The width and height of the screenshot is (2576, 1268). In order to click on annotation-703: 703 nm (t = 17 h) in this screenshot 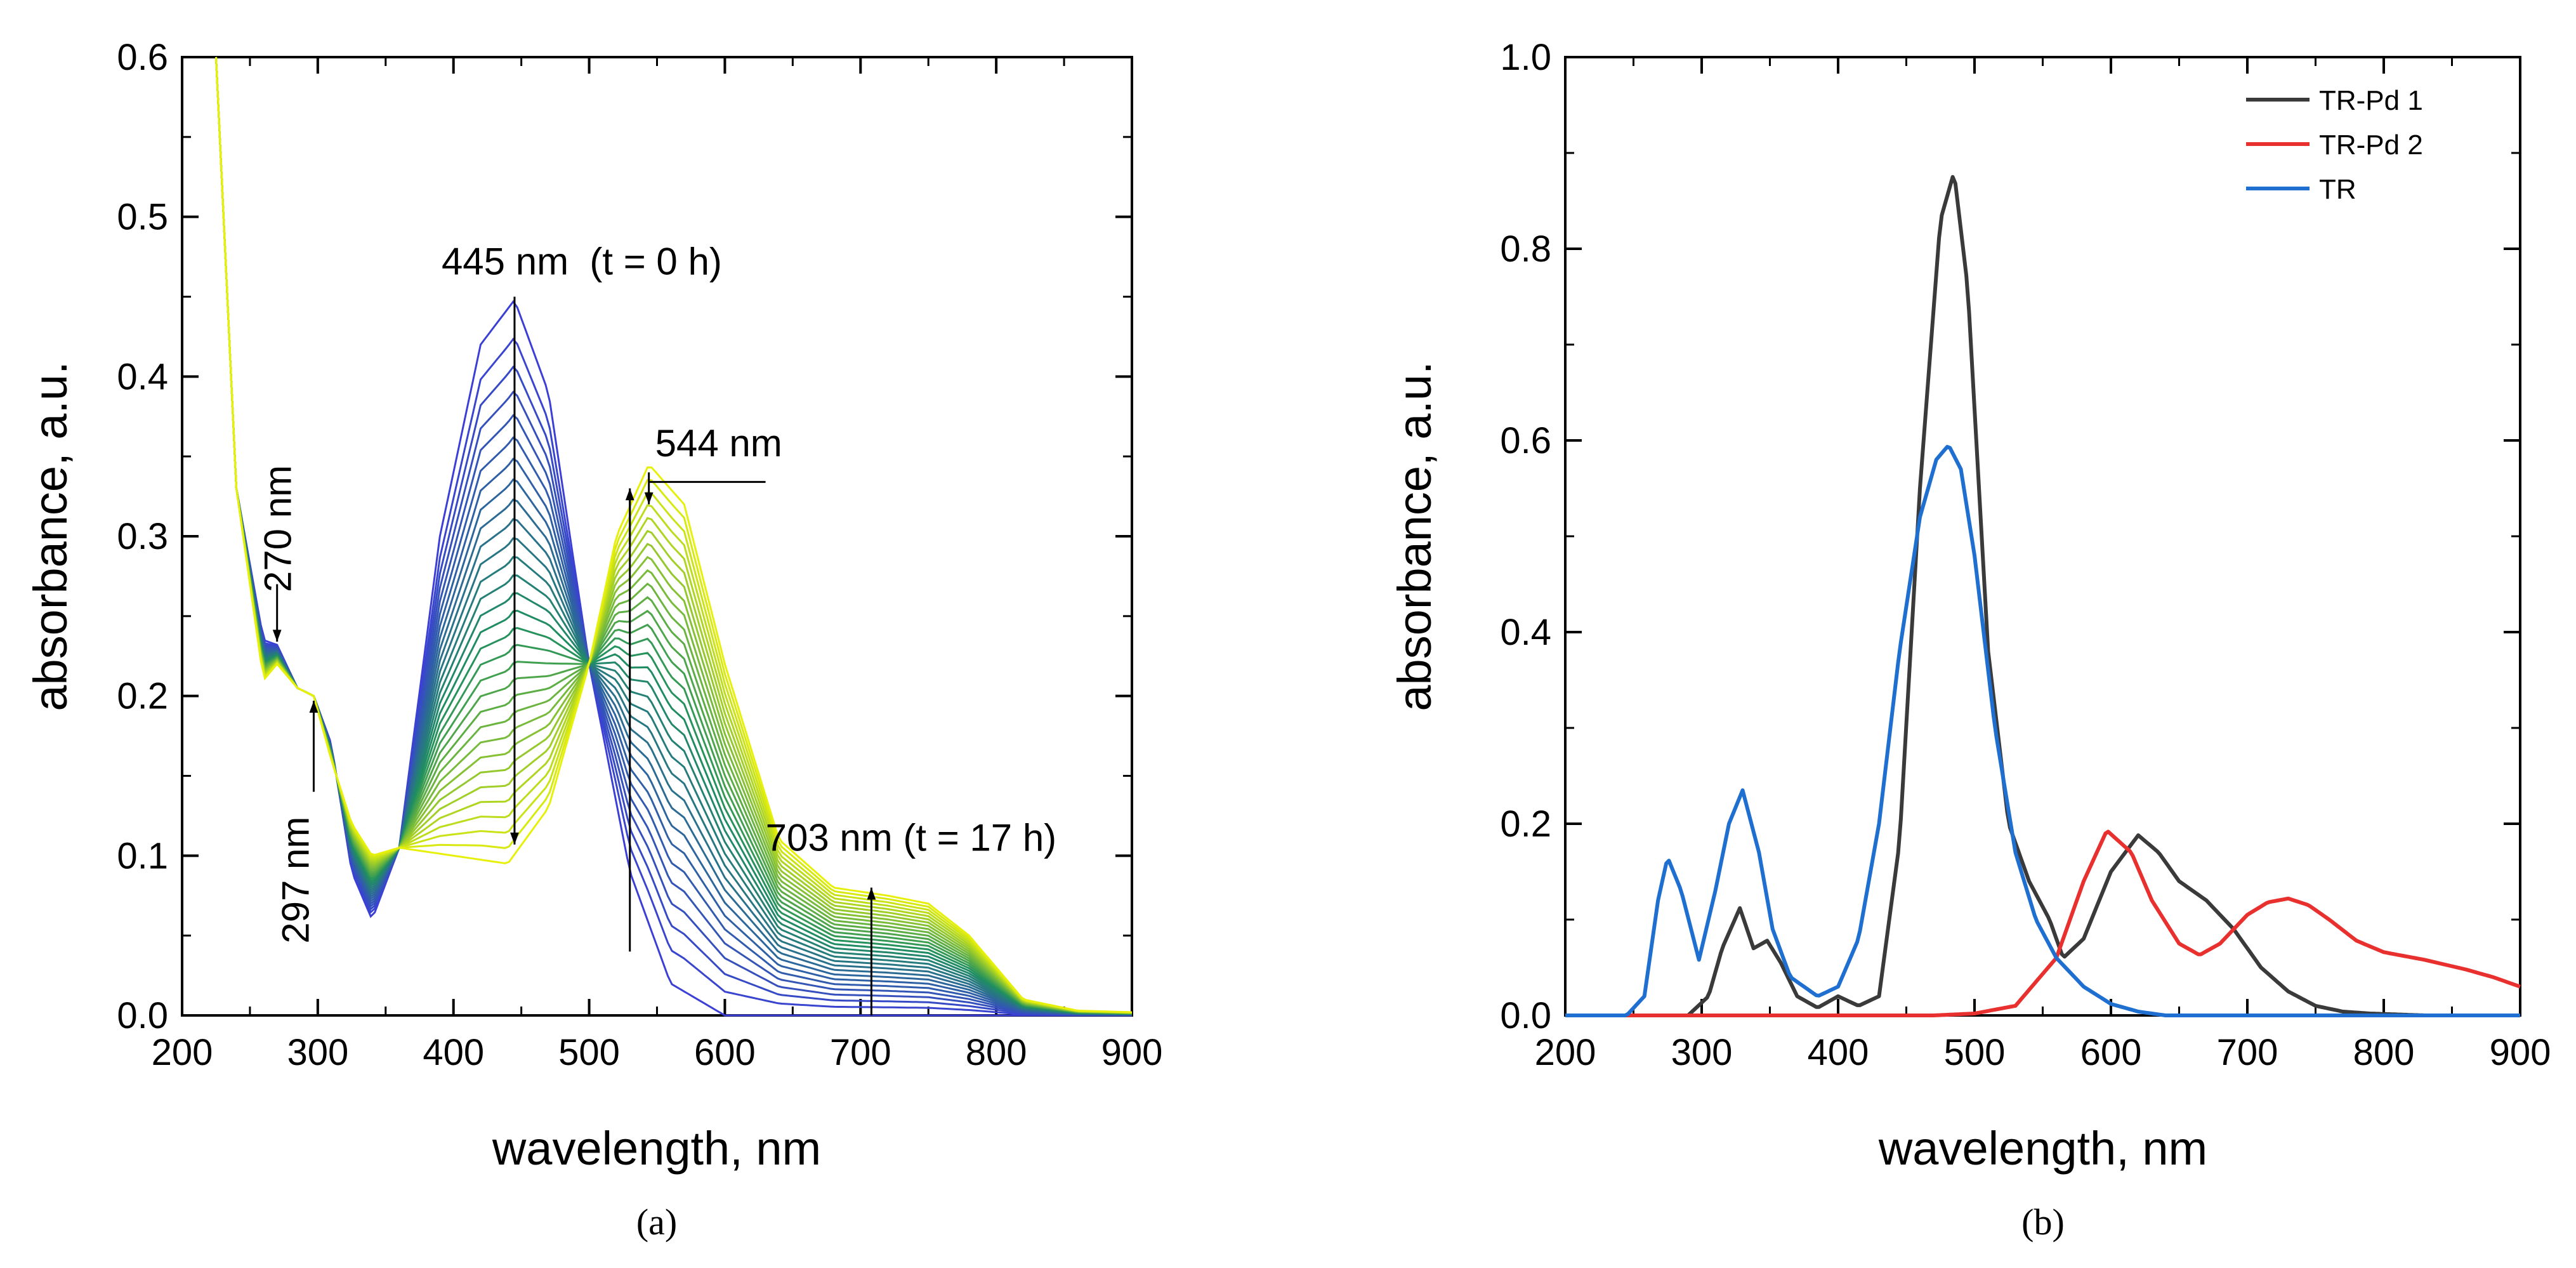, I will do `click(911, 837)`.